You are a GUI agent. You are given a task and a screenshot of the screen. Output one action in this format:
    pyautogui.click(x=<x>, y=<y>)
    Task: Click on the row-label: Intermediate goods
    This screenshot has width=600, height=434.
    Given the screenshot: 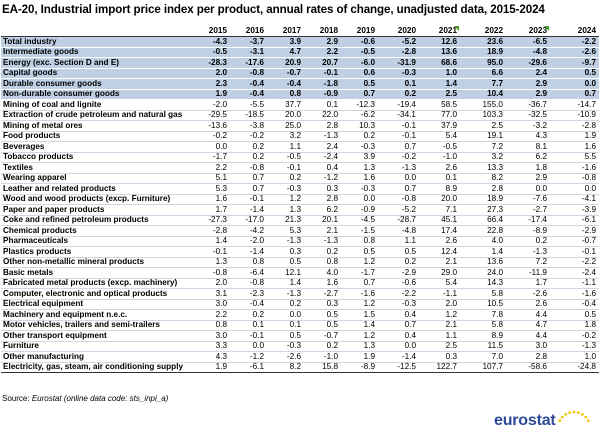 What is the action you would take?
    pyautogui.click(x=97, y=52)
    